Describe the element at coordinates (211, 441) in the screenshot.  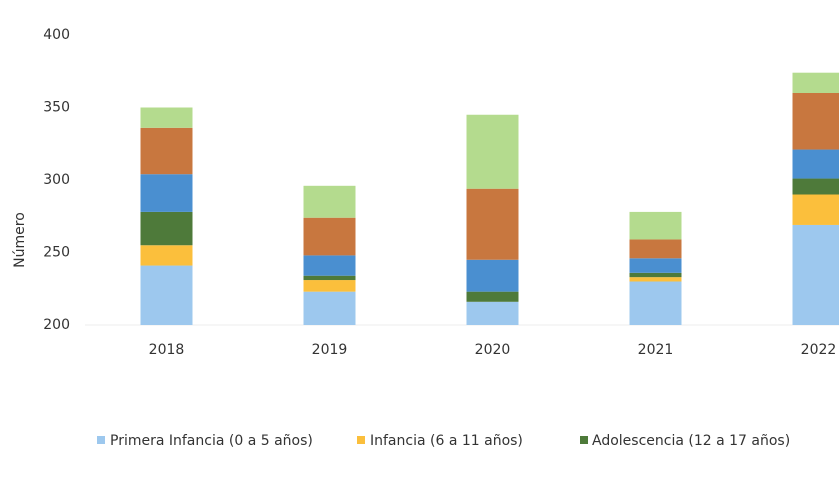
I see `legend-label: Primera Infancia (0 a 5 años)` at that location.